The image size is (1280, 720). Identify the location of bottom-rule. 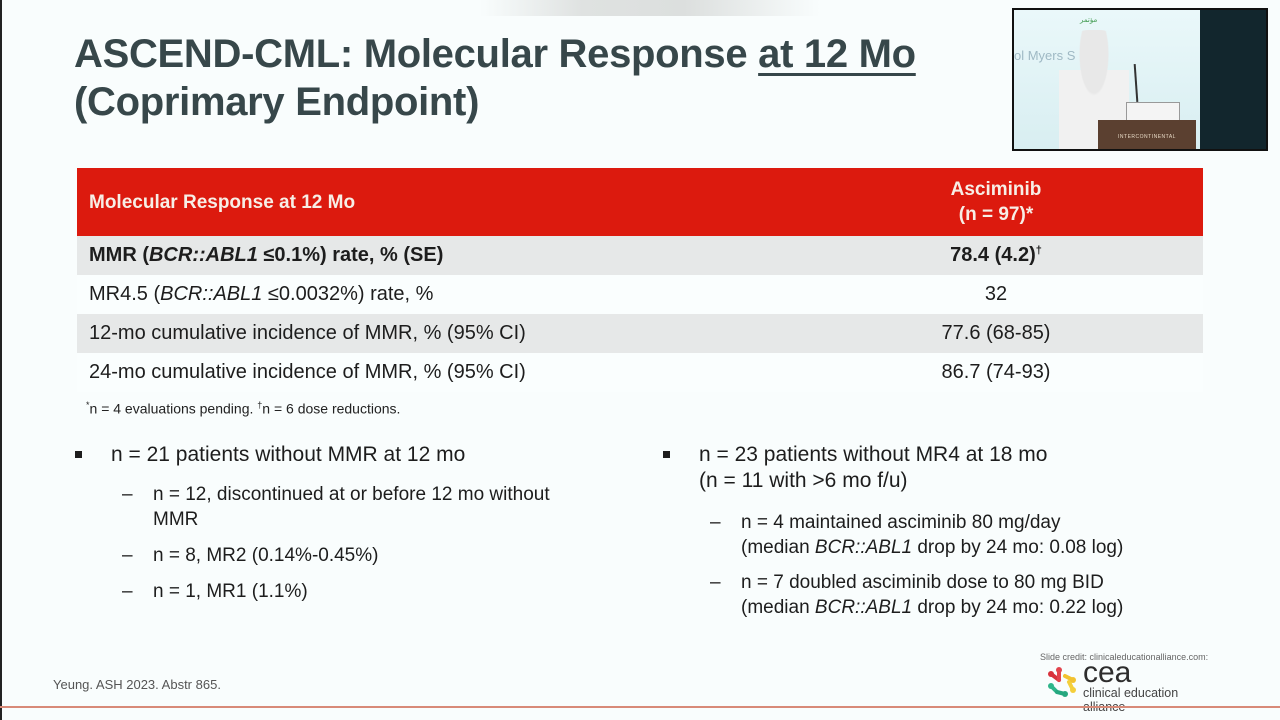
(640, 707).